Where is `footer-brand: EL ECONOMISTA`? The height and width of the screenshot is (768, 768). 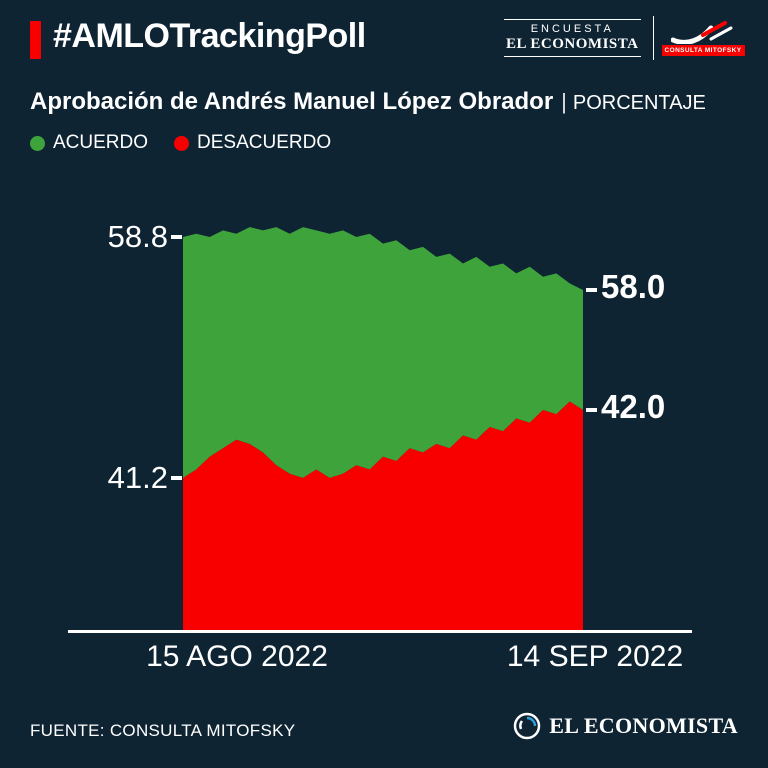
footer-brand: EL ECONOMISTA is located at coordinates (625, 726).